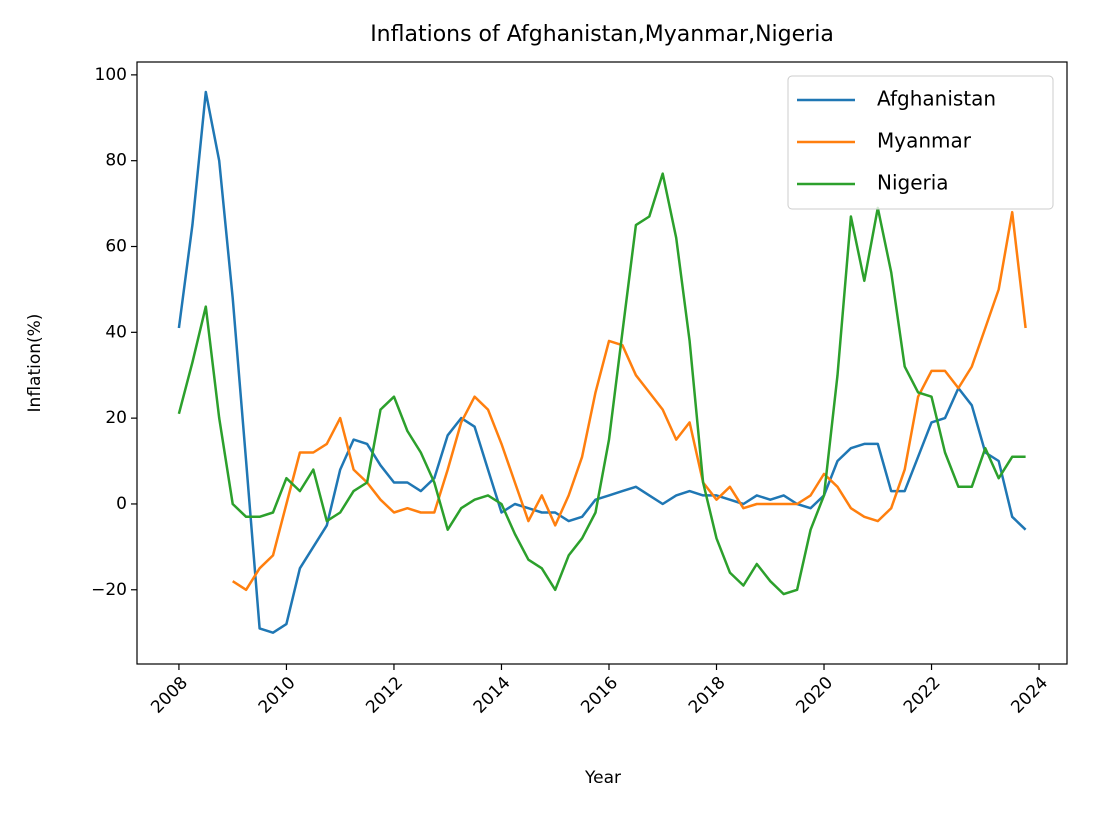 This screenshot has width=1093, height=814. I want to click on y-tick-label: 100, so click(111, 75).